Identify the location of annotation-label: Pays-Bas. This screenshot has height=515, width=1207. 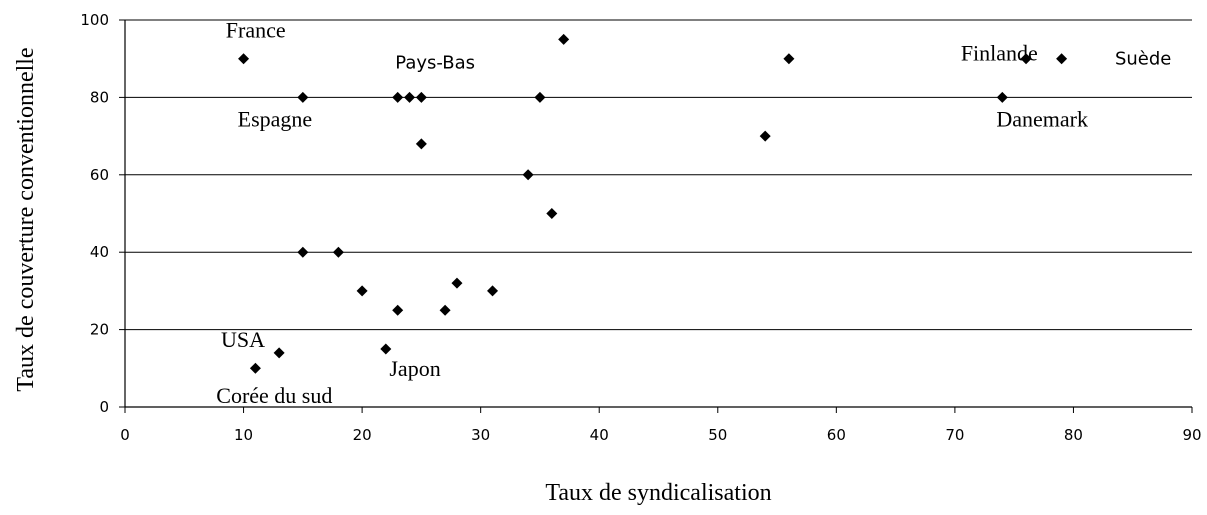
(435, 62).